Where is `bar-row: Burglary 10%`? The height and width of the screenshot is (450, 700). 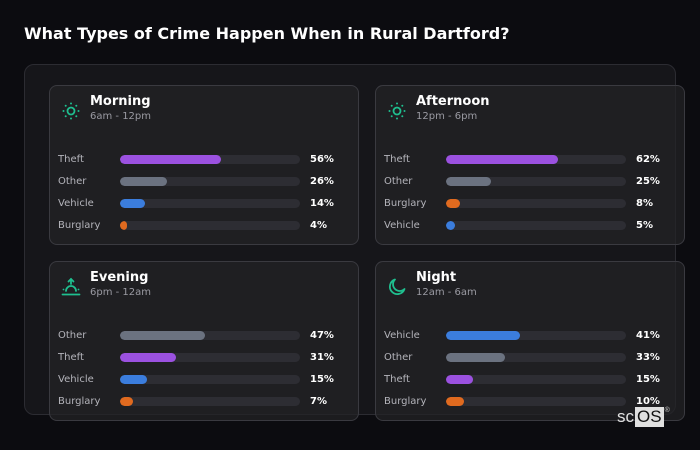
bar-row: Burglary 10% is located at coordinates (534, 401).